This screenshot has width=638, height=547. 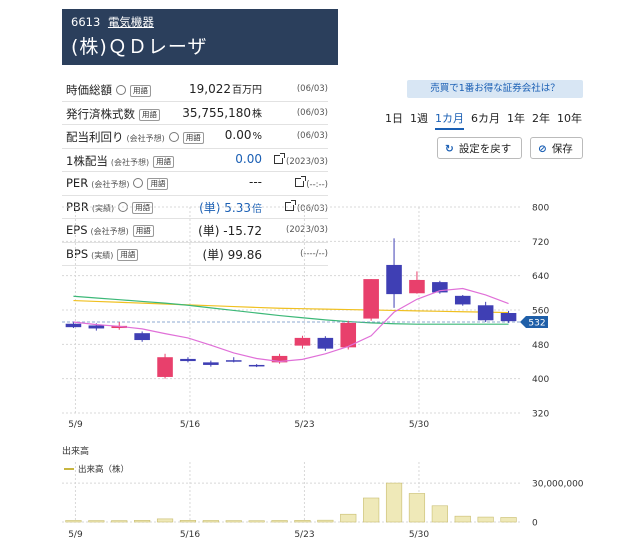 What do you see at coordinates (540, 277) in the screenshot?
I see `y-tick-label: 640` at bounding box center [540, 277].